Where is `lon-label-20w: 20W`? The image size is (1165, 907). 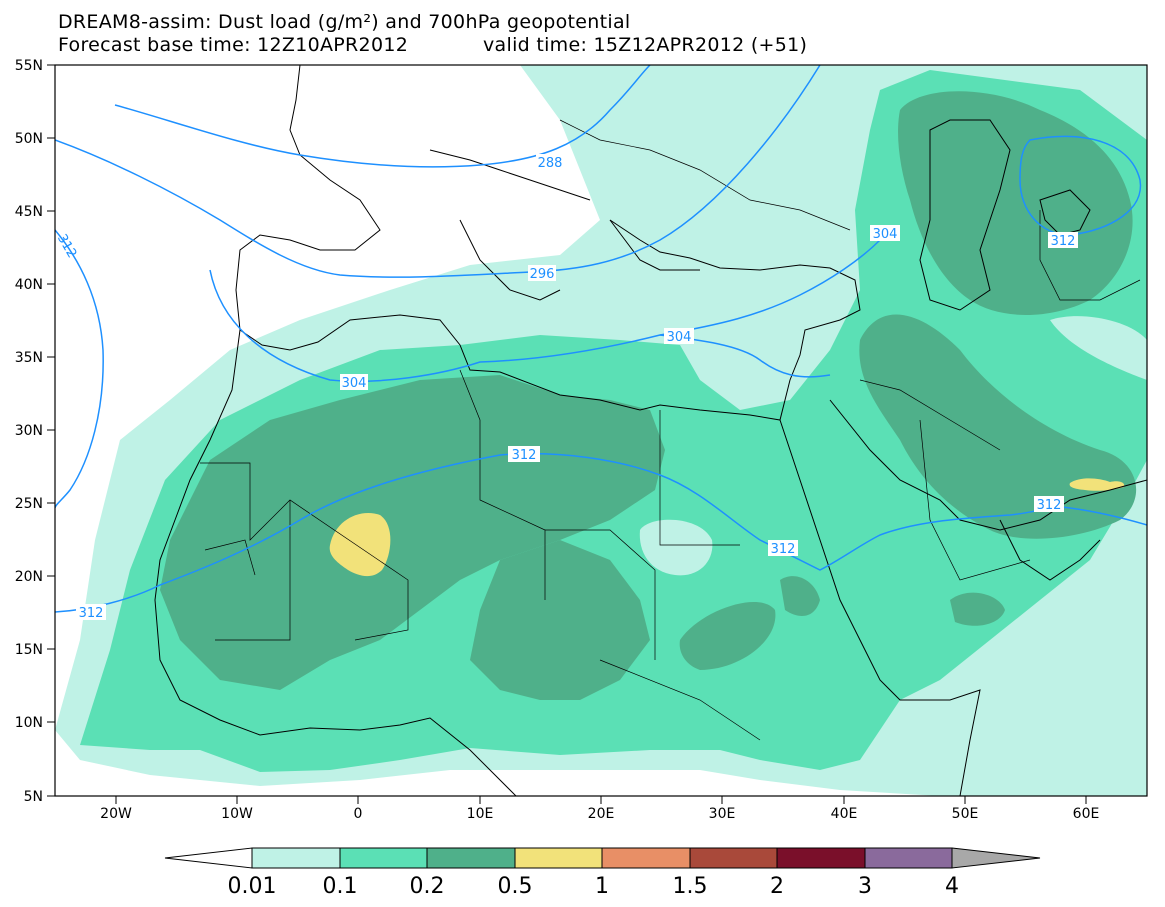
lon-label-20w: 20W is located at coordinates (116, 814).